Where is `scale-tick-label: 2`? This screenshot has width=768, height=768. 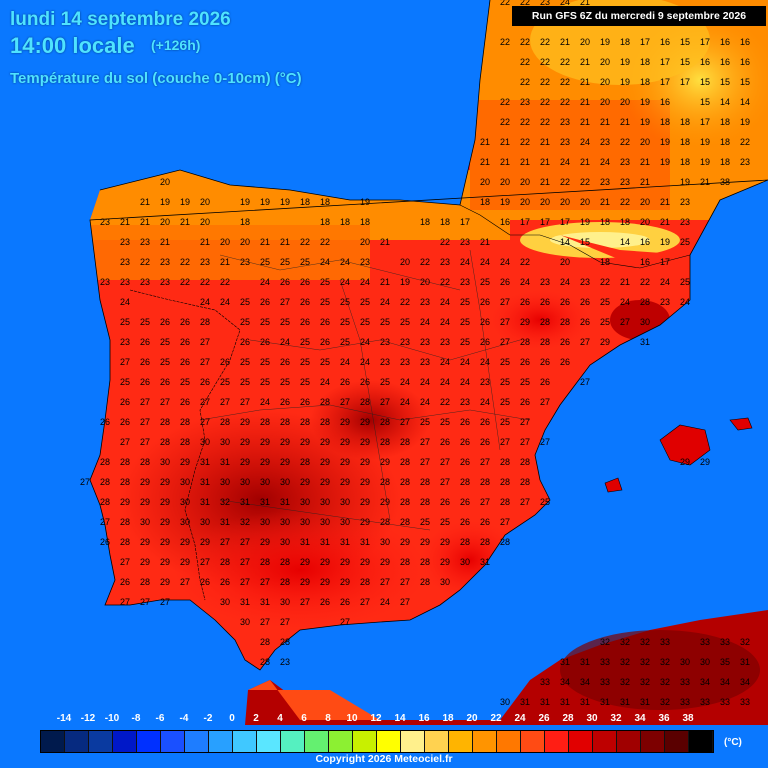
scale-tick-label: 2 is located at coordinates (256, 718).